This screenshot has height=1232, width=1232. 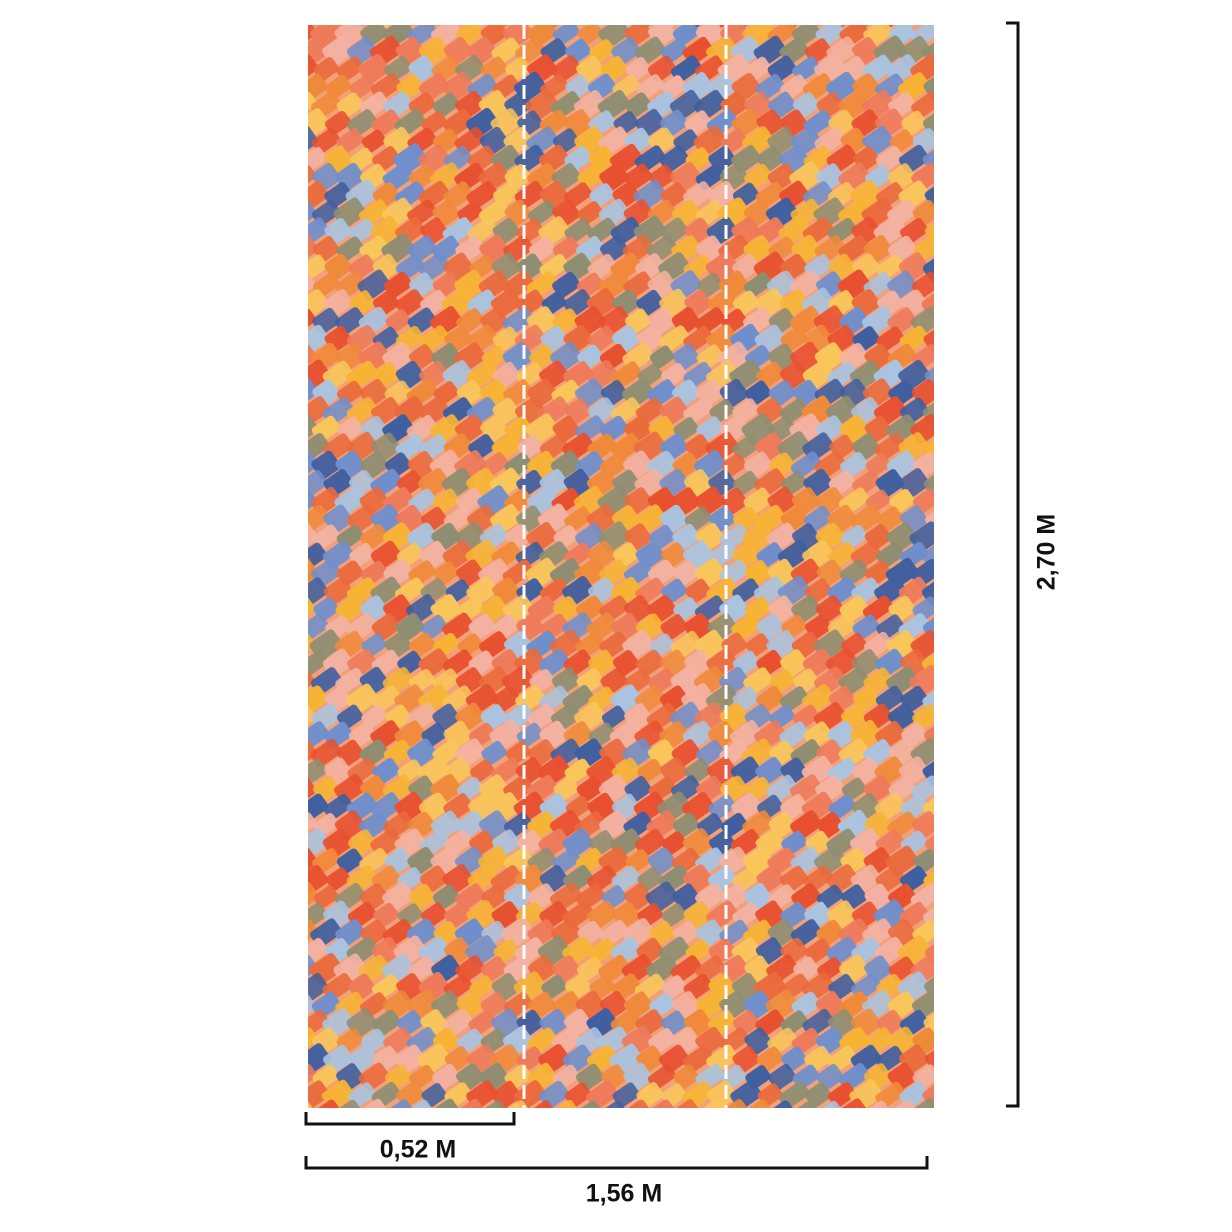 What do you see at coordinates (616, 1163) in the screenshot?
I see `total-width-bracket` at bounding box center [616, 1163].